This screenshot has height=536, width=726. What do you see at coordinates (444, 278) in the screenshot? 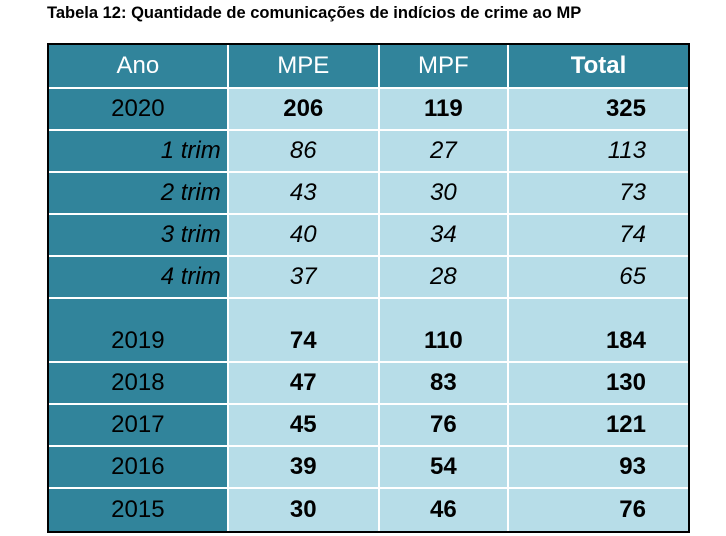
I see `cell-mpf: 28` at bounding box center [444, 278].